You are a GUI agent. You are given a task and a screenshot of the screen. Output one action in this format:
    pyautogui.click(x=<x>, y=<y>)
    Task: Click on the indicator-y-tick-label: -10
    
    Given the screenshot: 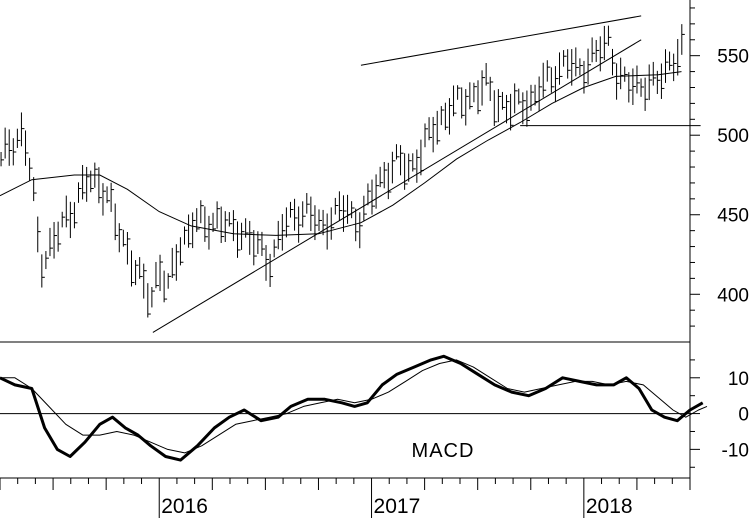 What is the action you would take?
    pyautogui.click(x=735, y=450)
    